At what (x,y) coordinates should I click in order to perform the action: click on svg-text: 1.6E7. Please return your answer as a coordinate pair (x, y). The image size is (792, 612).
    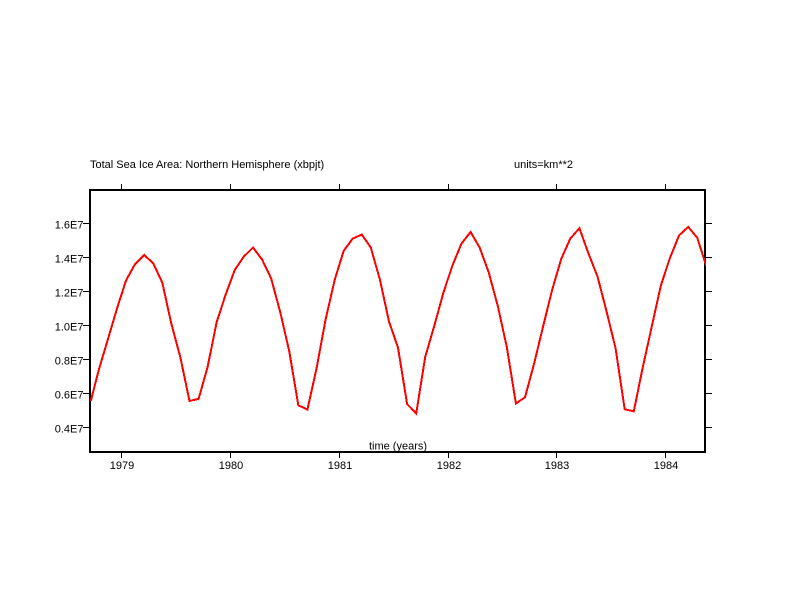
    Looking at the image, I should click on (69, 226).